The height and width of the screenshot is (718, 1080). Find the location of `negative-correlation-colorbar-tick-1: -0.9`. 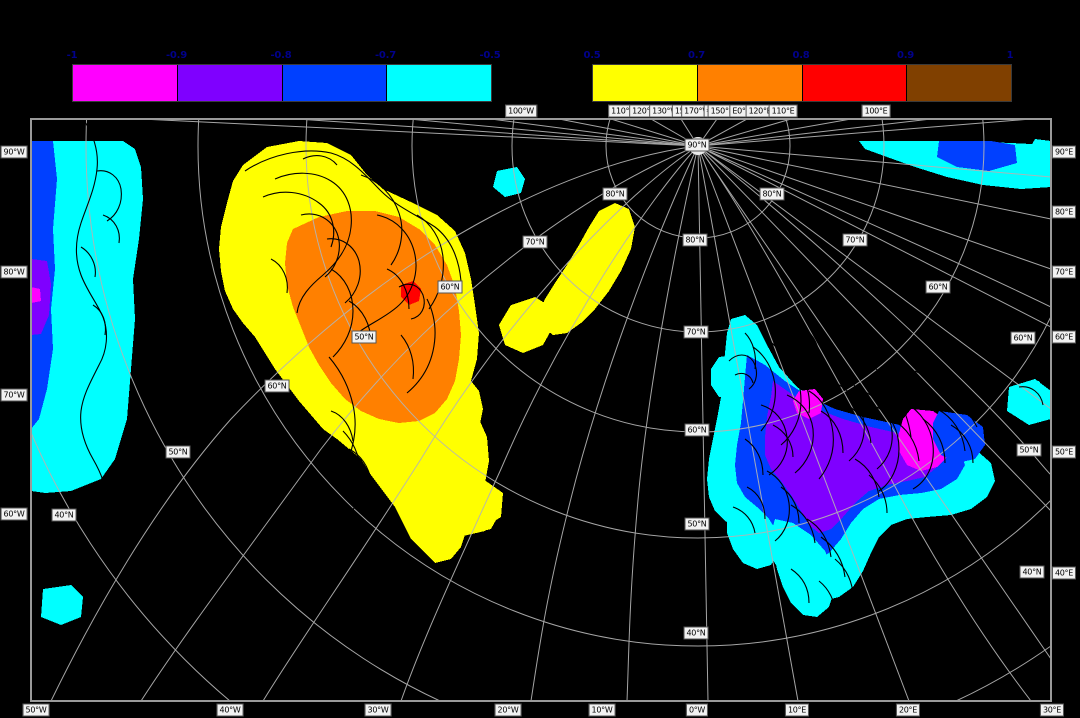

negative-correlation-colorbar-tick-1: -0.9 is located at coordinates (176, 55).